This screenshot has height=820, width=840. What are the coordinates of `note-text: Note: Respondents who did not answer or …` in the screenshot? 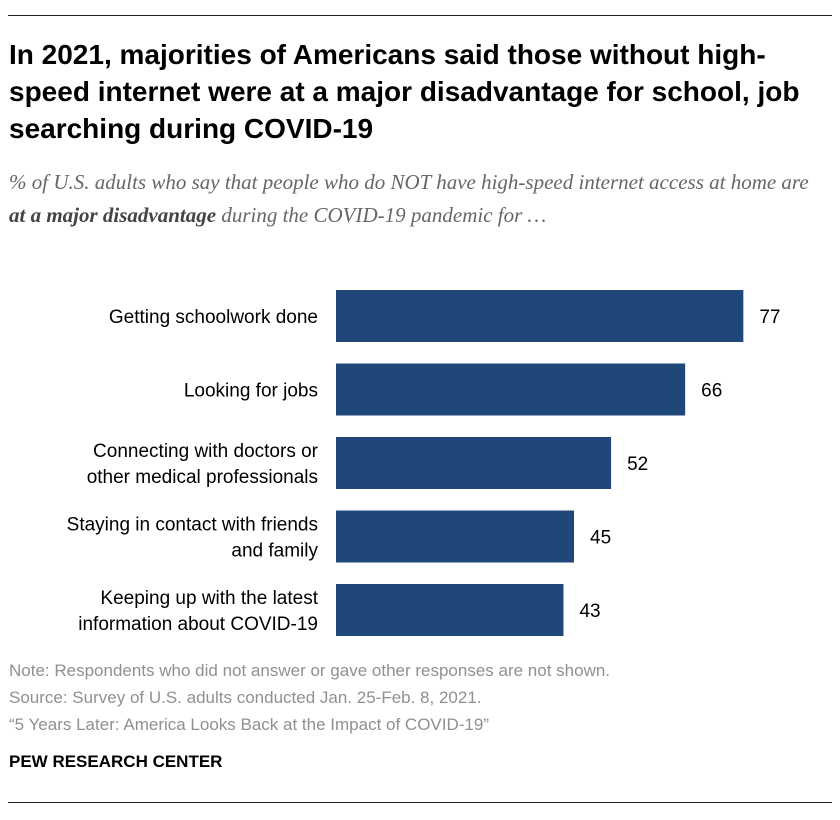 It's located at (310, 670).